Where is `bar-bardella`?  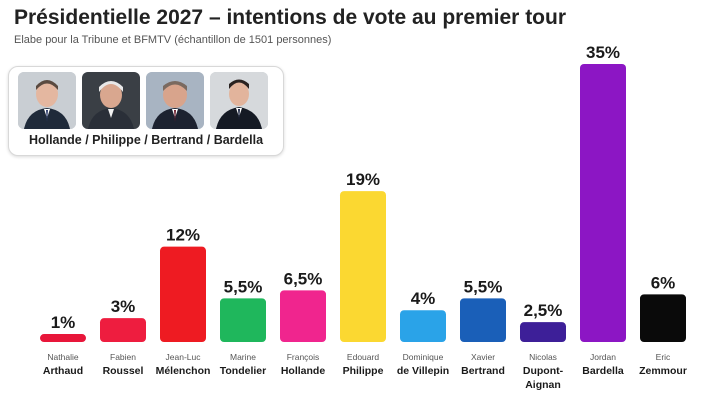
bar-bardella is located at coordinates (603, 203).